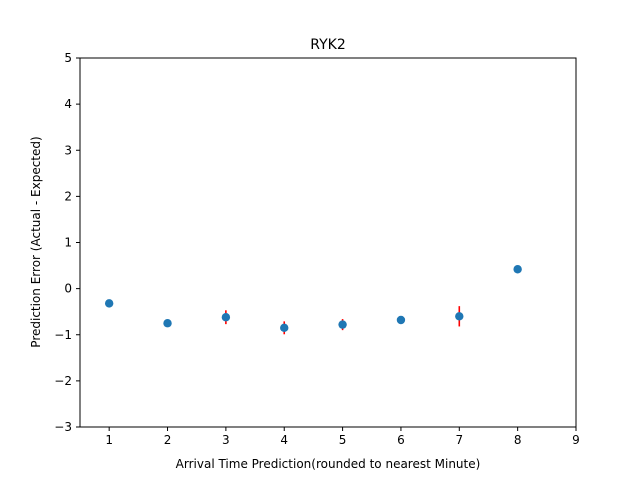 Image resolution: width=640 pixels, height=480 pixels. What do you see at coordinates (518, 440) in the screenshot?
I see `x-tick-label: 8` at bounding box center [518, 440].